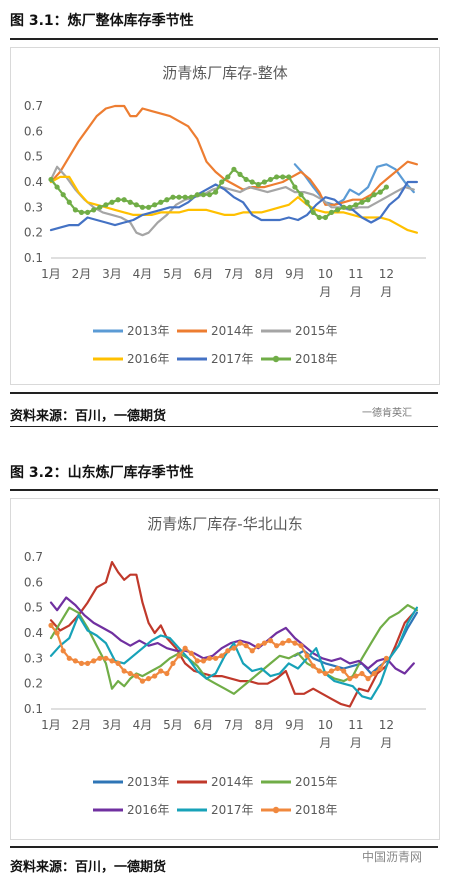 The width and height of the screenshot is (453, 884). Describe the element at coordinates (102, 473) in the screenshot. I see `figure-2-heading: 图 3.2：山东炼厂库存季节性` at that location.